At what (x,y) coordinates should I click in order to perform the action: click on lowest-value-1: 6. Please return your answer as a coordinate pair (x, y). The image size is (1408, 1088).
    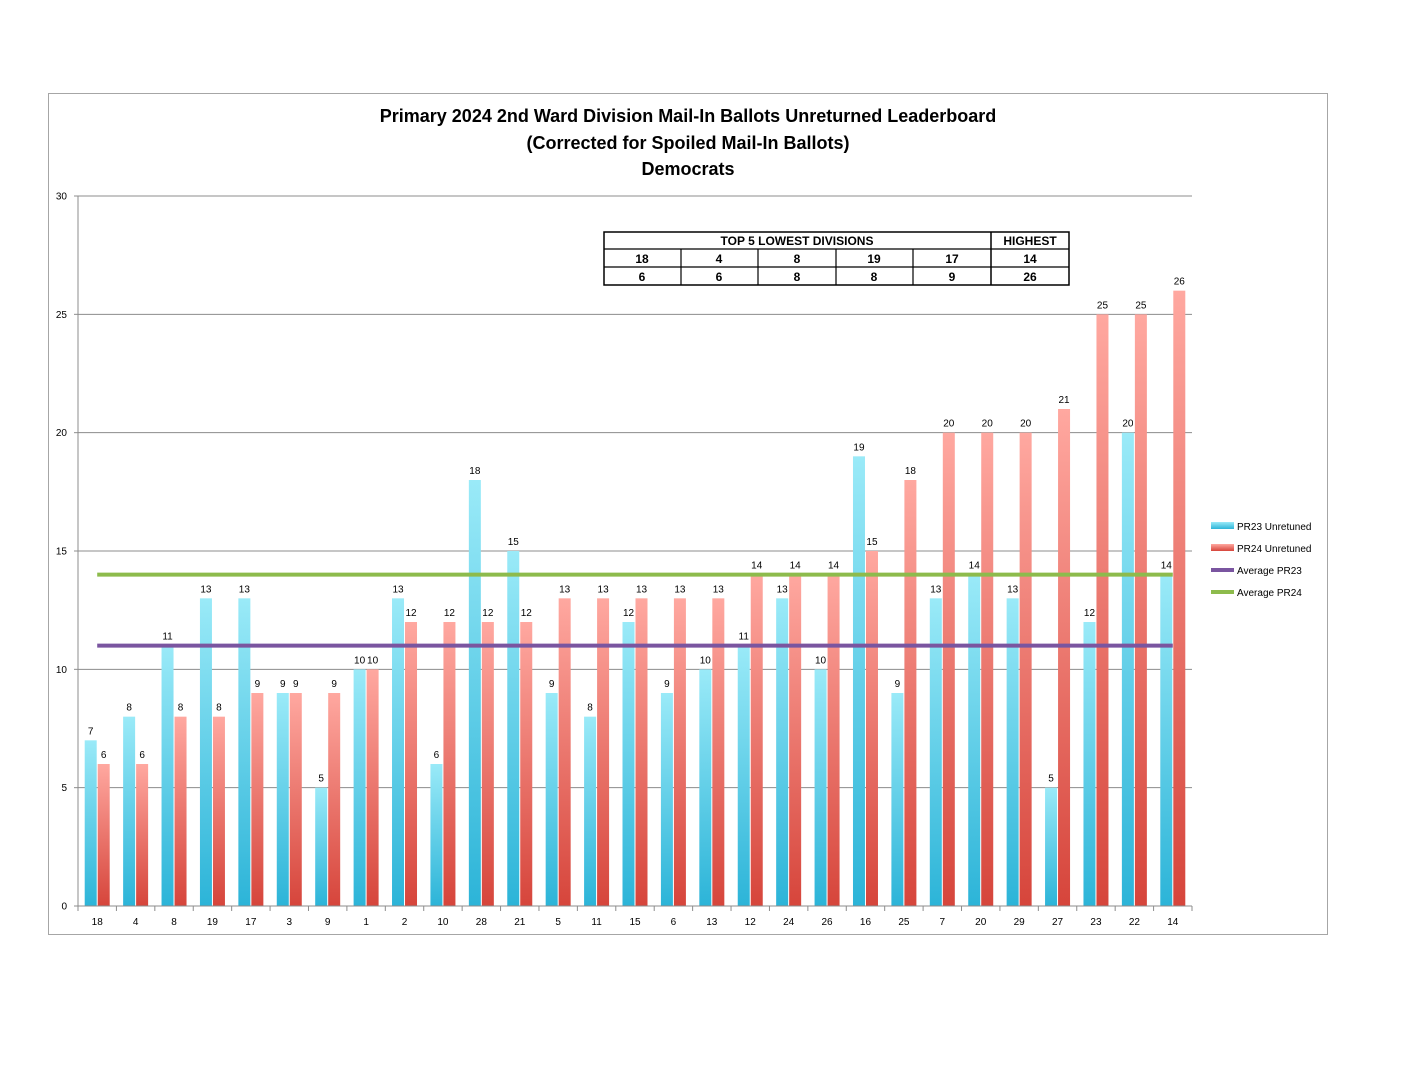
    Looking at the image, I should click on (642, 277).